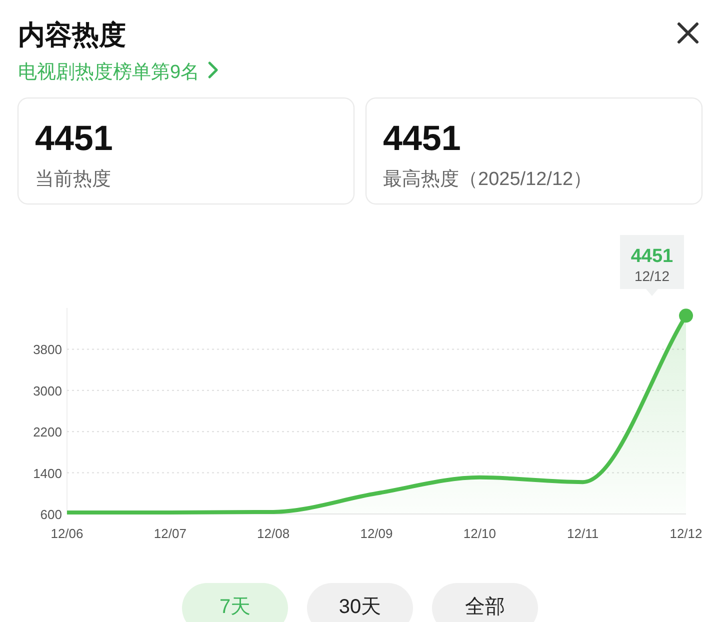  What do you see at coordinates (652, 276) in the screenshot?
I see `category-label: 12/12` at bounding box center [652, 276].